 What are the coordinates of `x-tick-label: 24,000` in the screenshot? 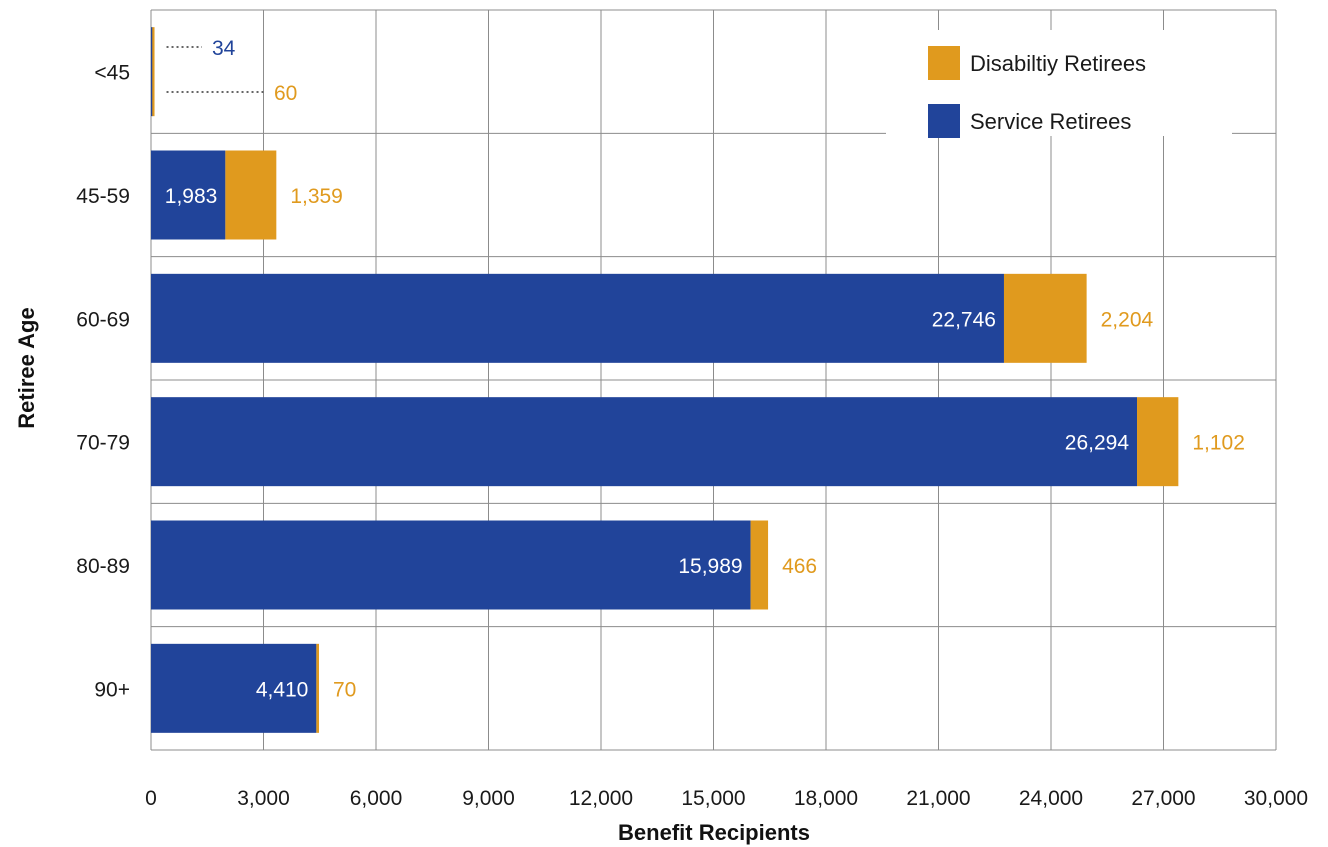 It's located at (1051, 798).